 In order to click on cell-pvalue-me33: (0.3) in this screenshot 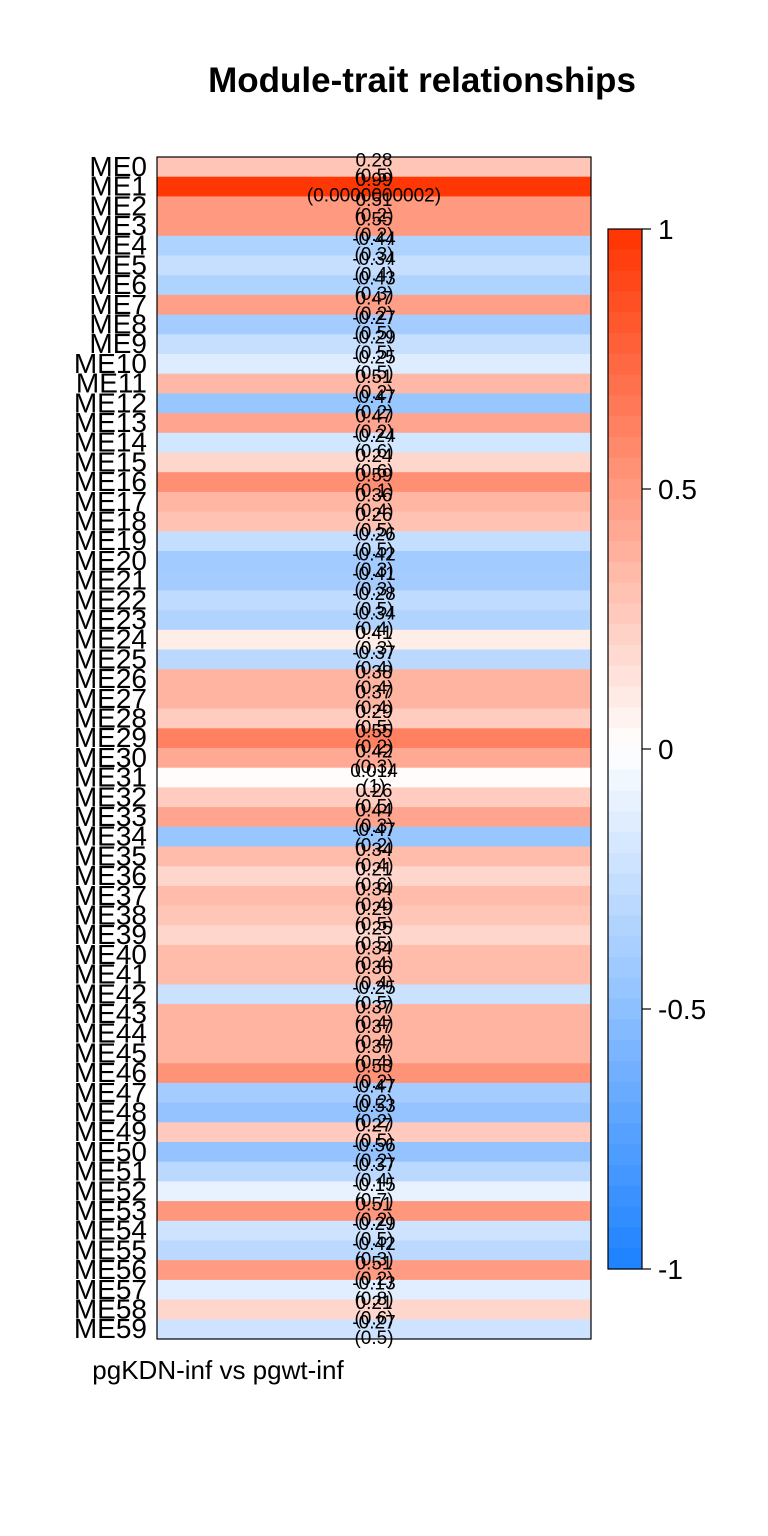, I will do `click(373, 826)`.